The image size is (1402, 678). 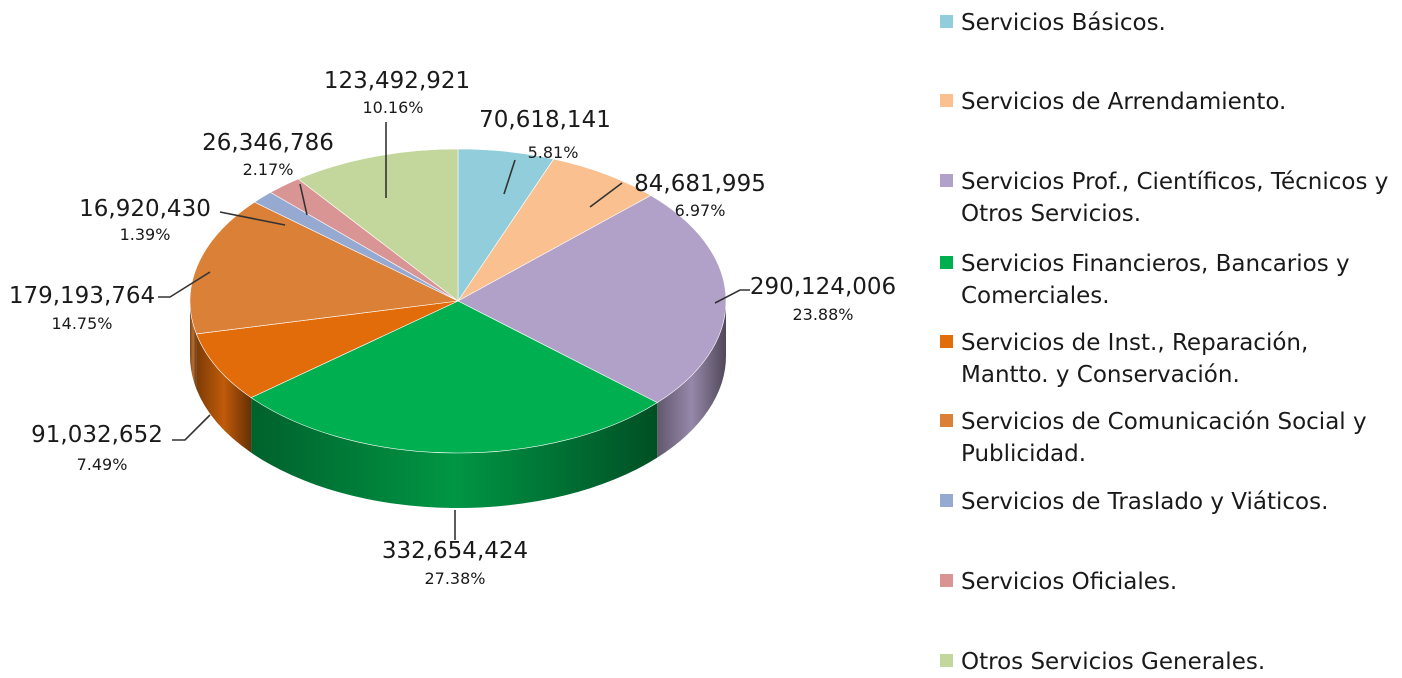 I want to click on legend-item: Servicios Oficiales., so click(x=1165, y=582).